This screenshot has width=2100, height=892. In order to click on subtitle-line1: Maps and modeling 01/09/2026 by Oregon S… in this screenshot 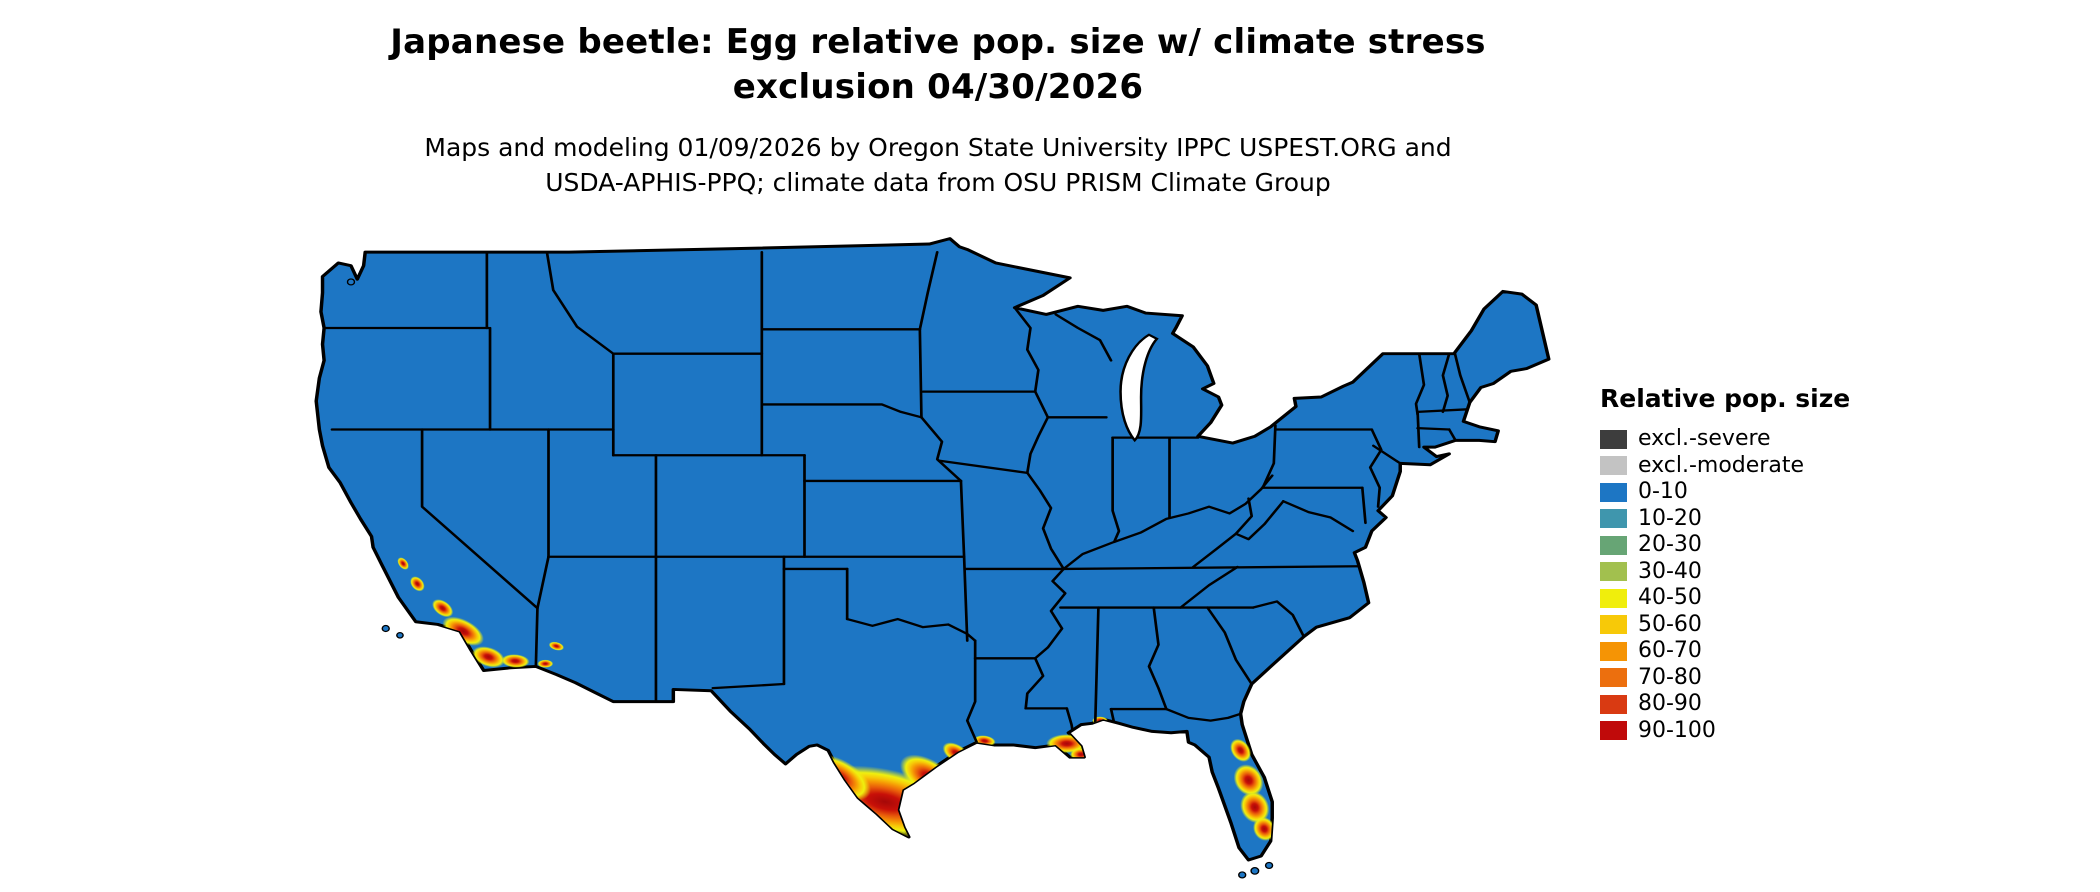, I will do `click(938, 147)`.